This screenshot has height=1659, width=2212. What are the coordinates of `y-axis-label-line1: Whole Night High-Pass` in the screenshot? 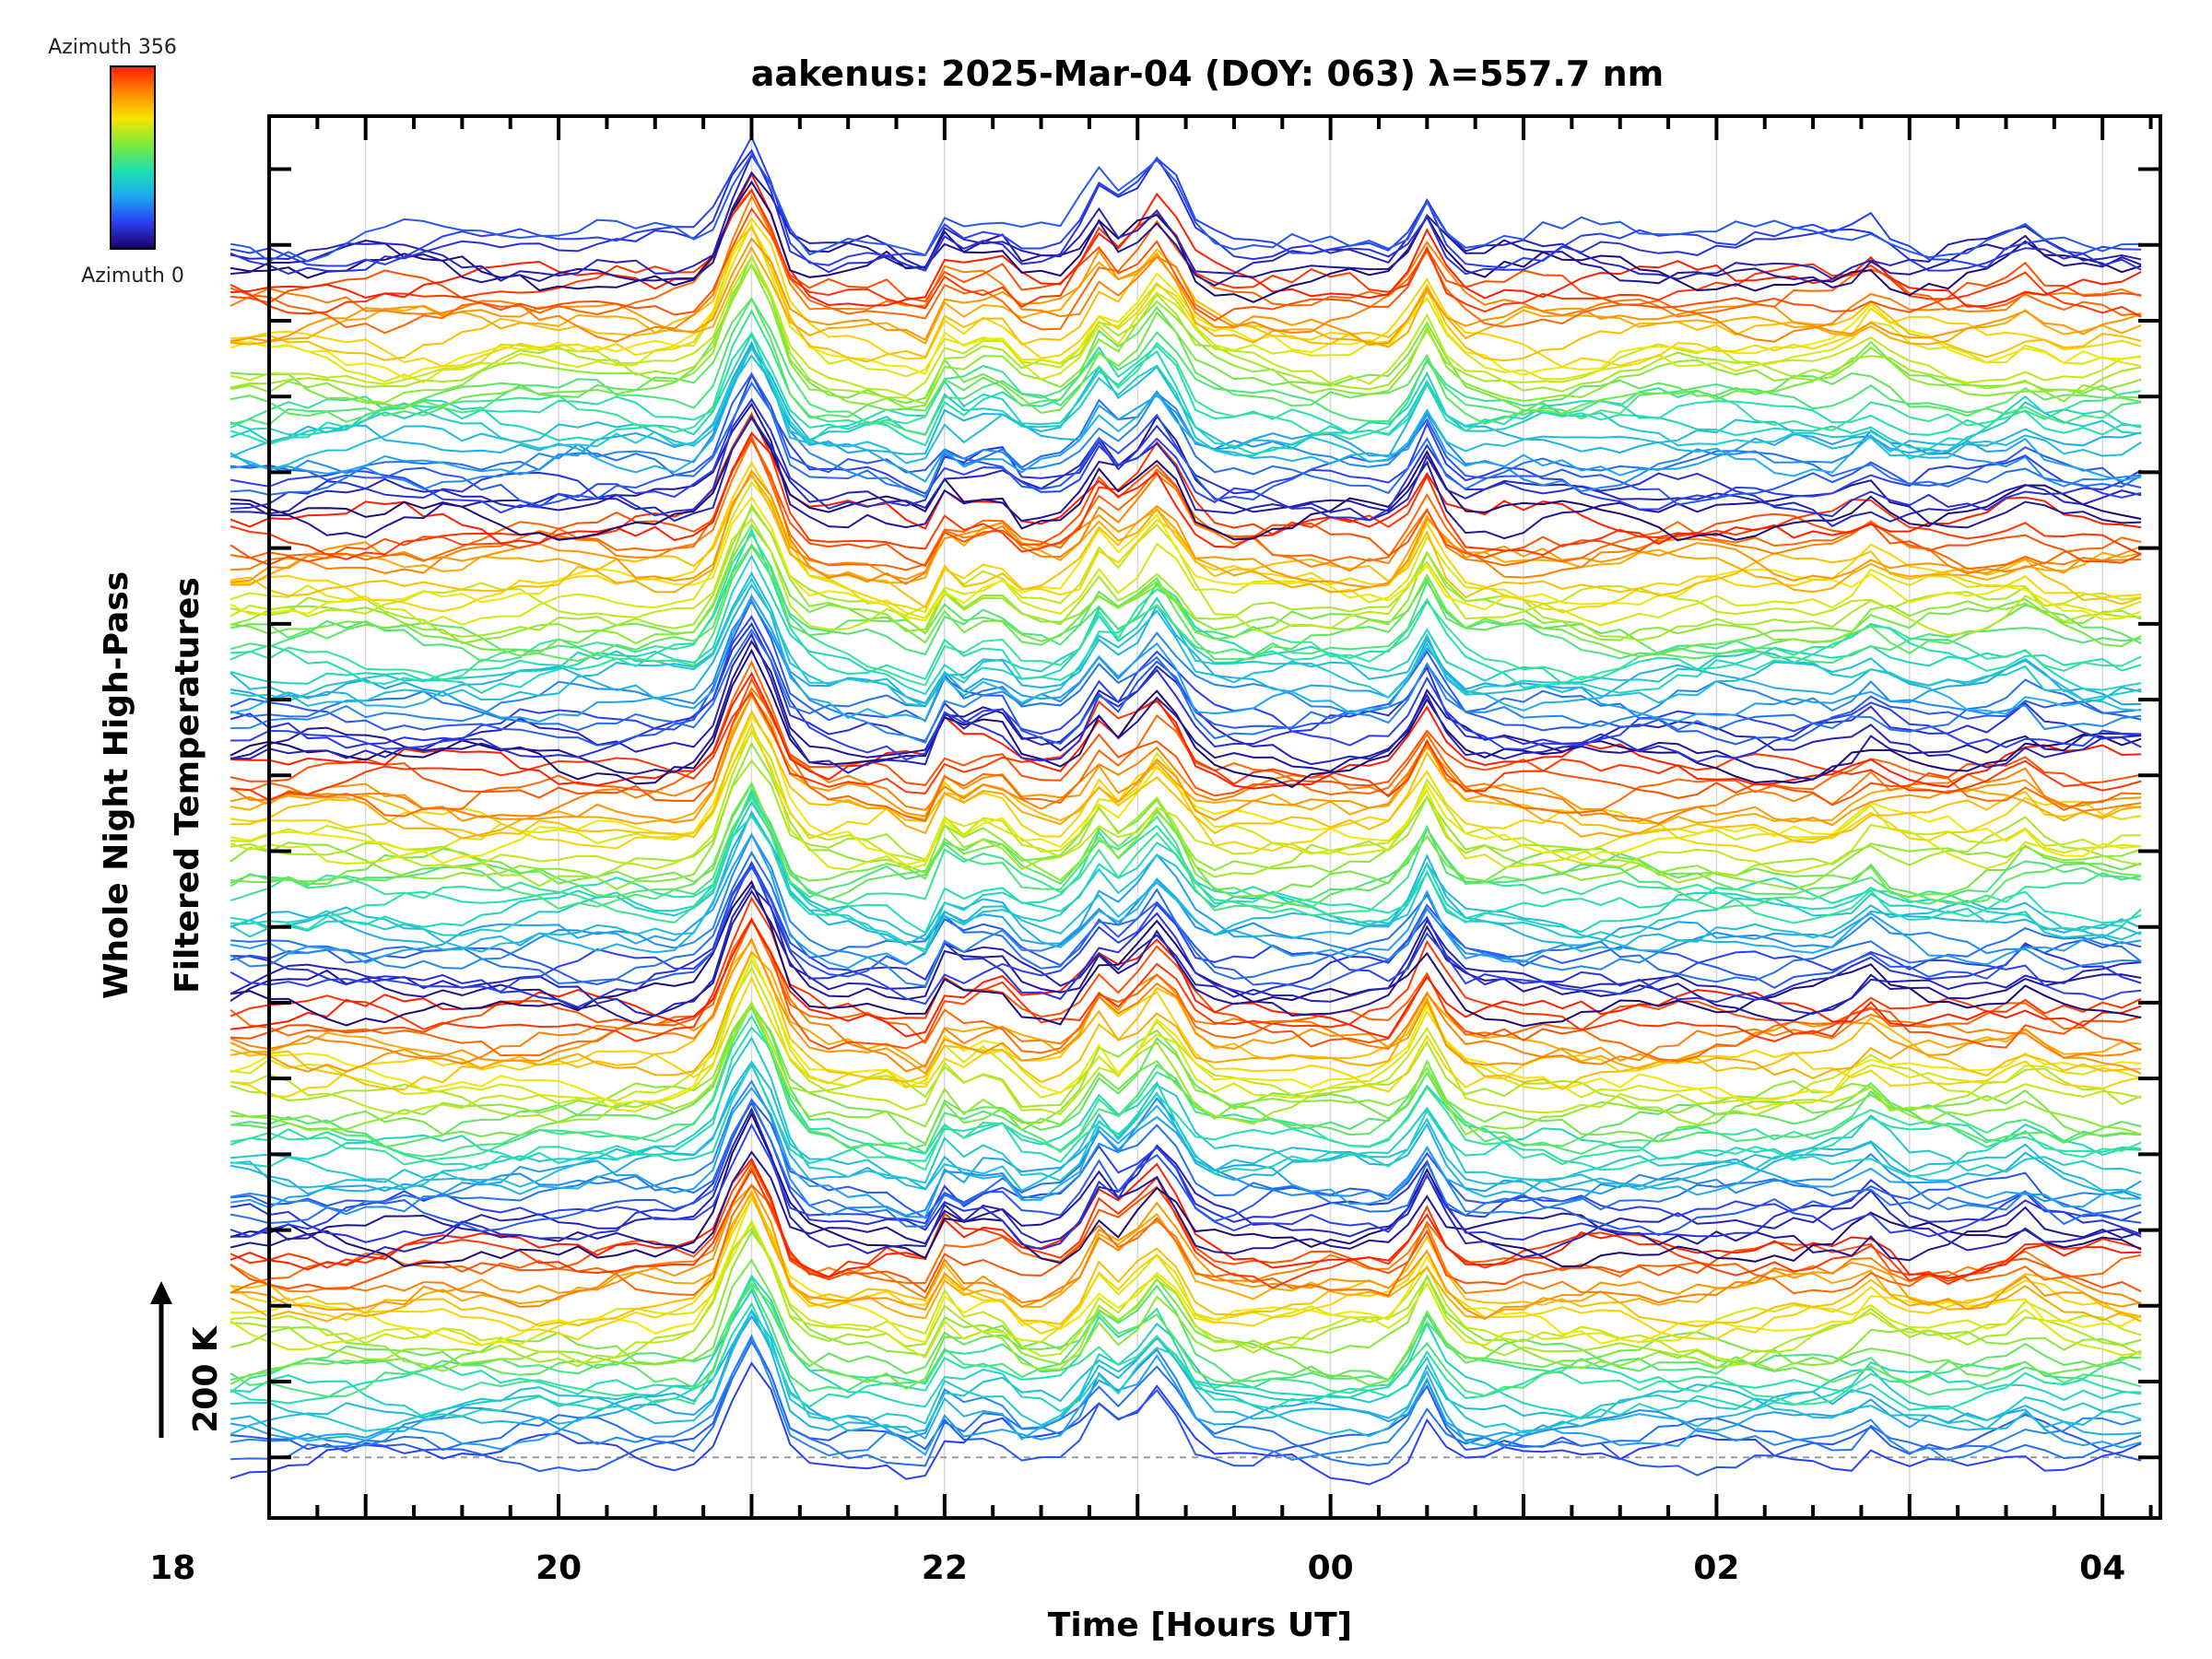 It's located at (116, 785).